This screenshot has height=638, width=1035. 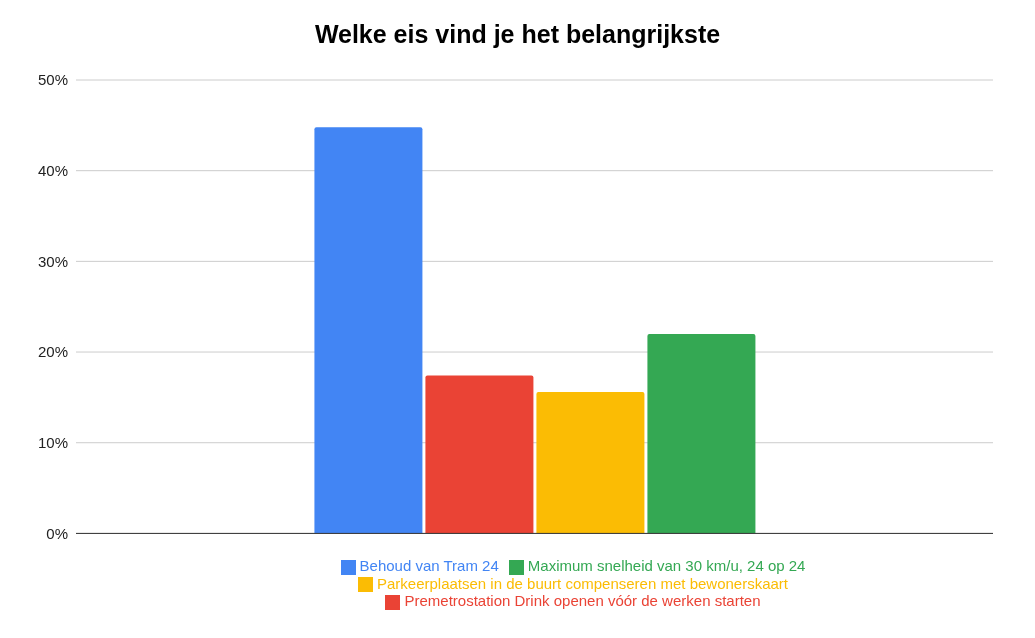 I want to click on legend-label: Maximum snelheid van 30 km/u, 24 op 24, so click(x=666, y=566).